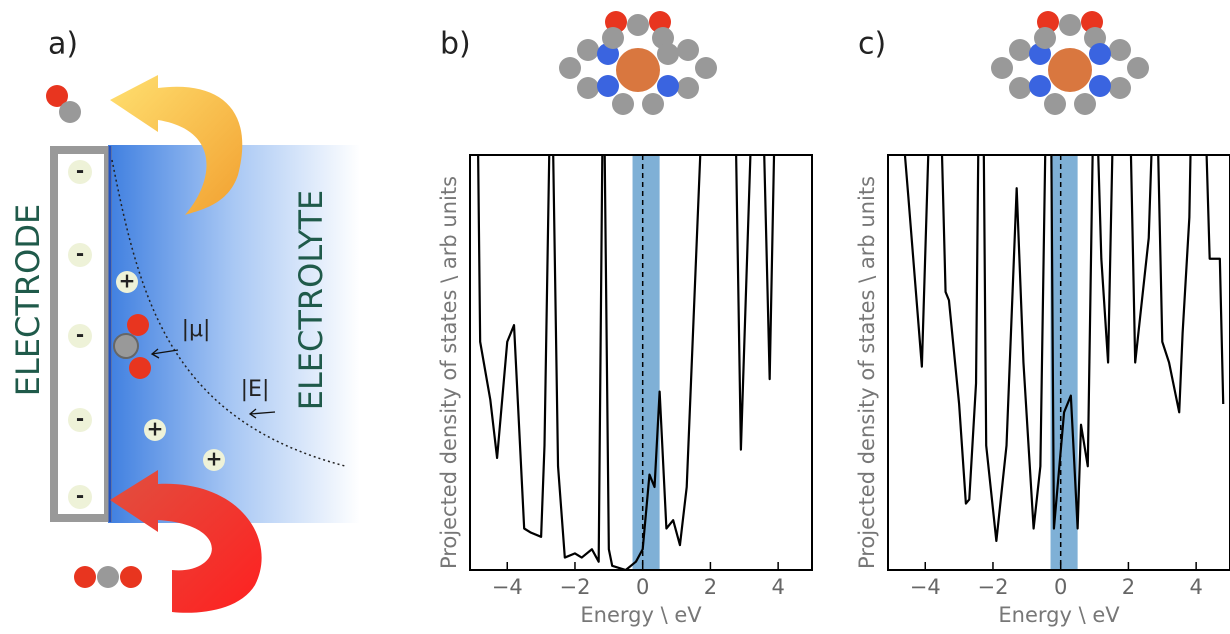  What do you see at coordinates (98, 336) in the screenshot?
I see `molecule` at bounding box center [98, 336].